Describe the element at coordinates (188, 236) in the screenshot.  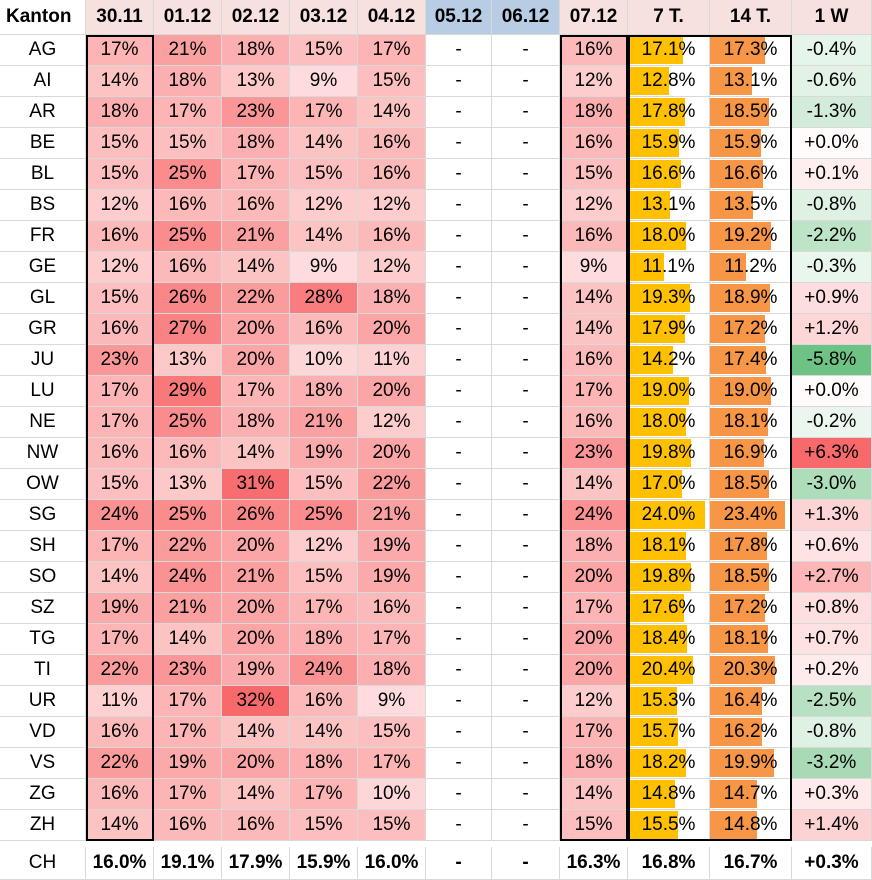
I see `data-cell: 25%` at that location.